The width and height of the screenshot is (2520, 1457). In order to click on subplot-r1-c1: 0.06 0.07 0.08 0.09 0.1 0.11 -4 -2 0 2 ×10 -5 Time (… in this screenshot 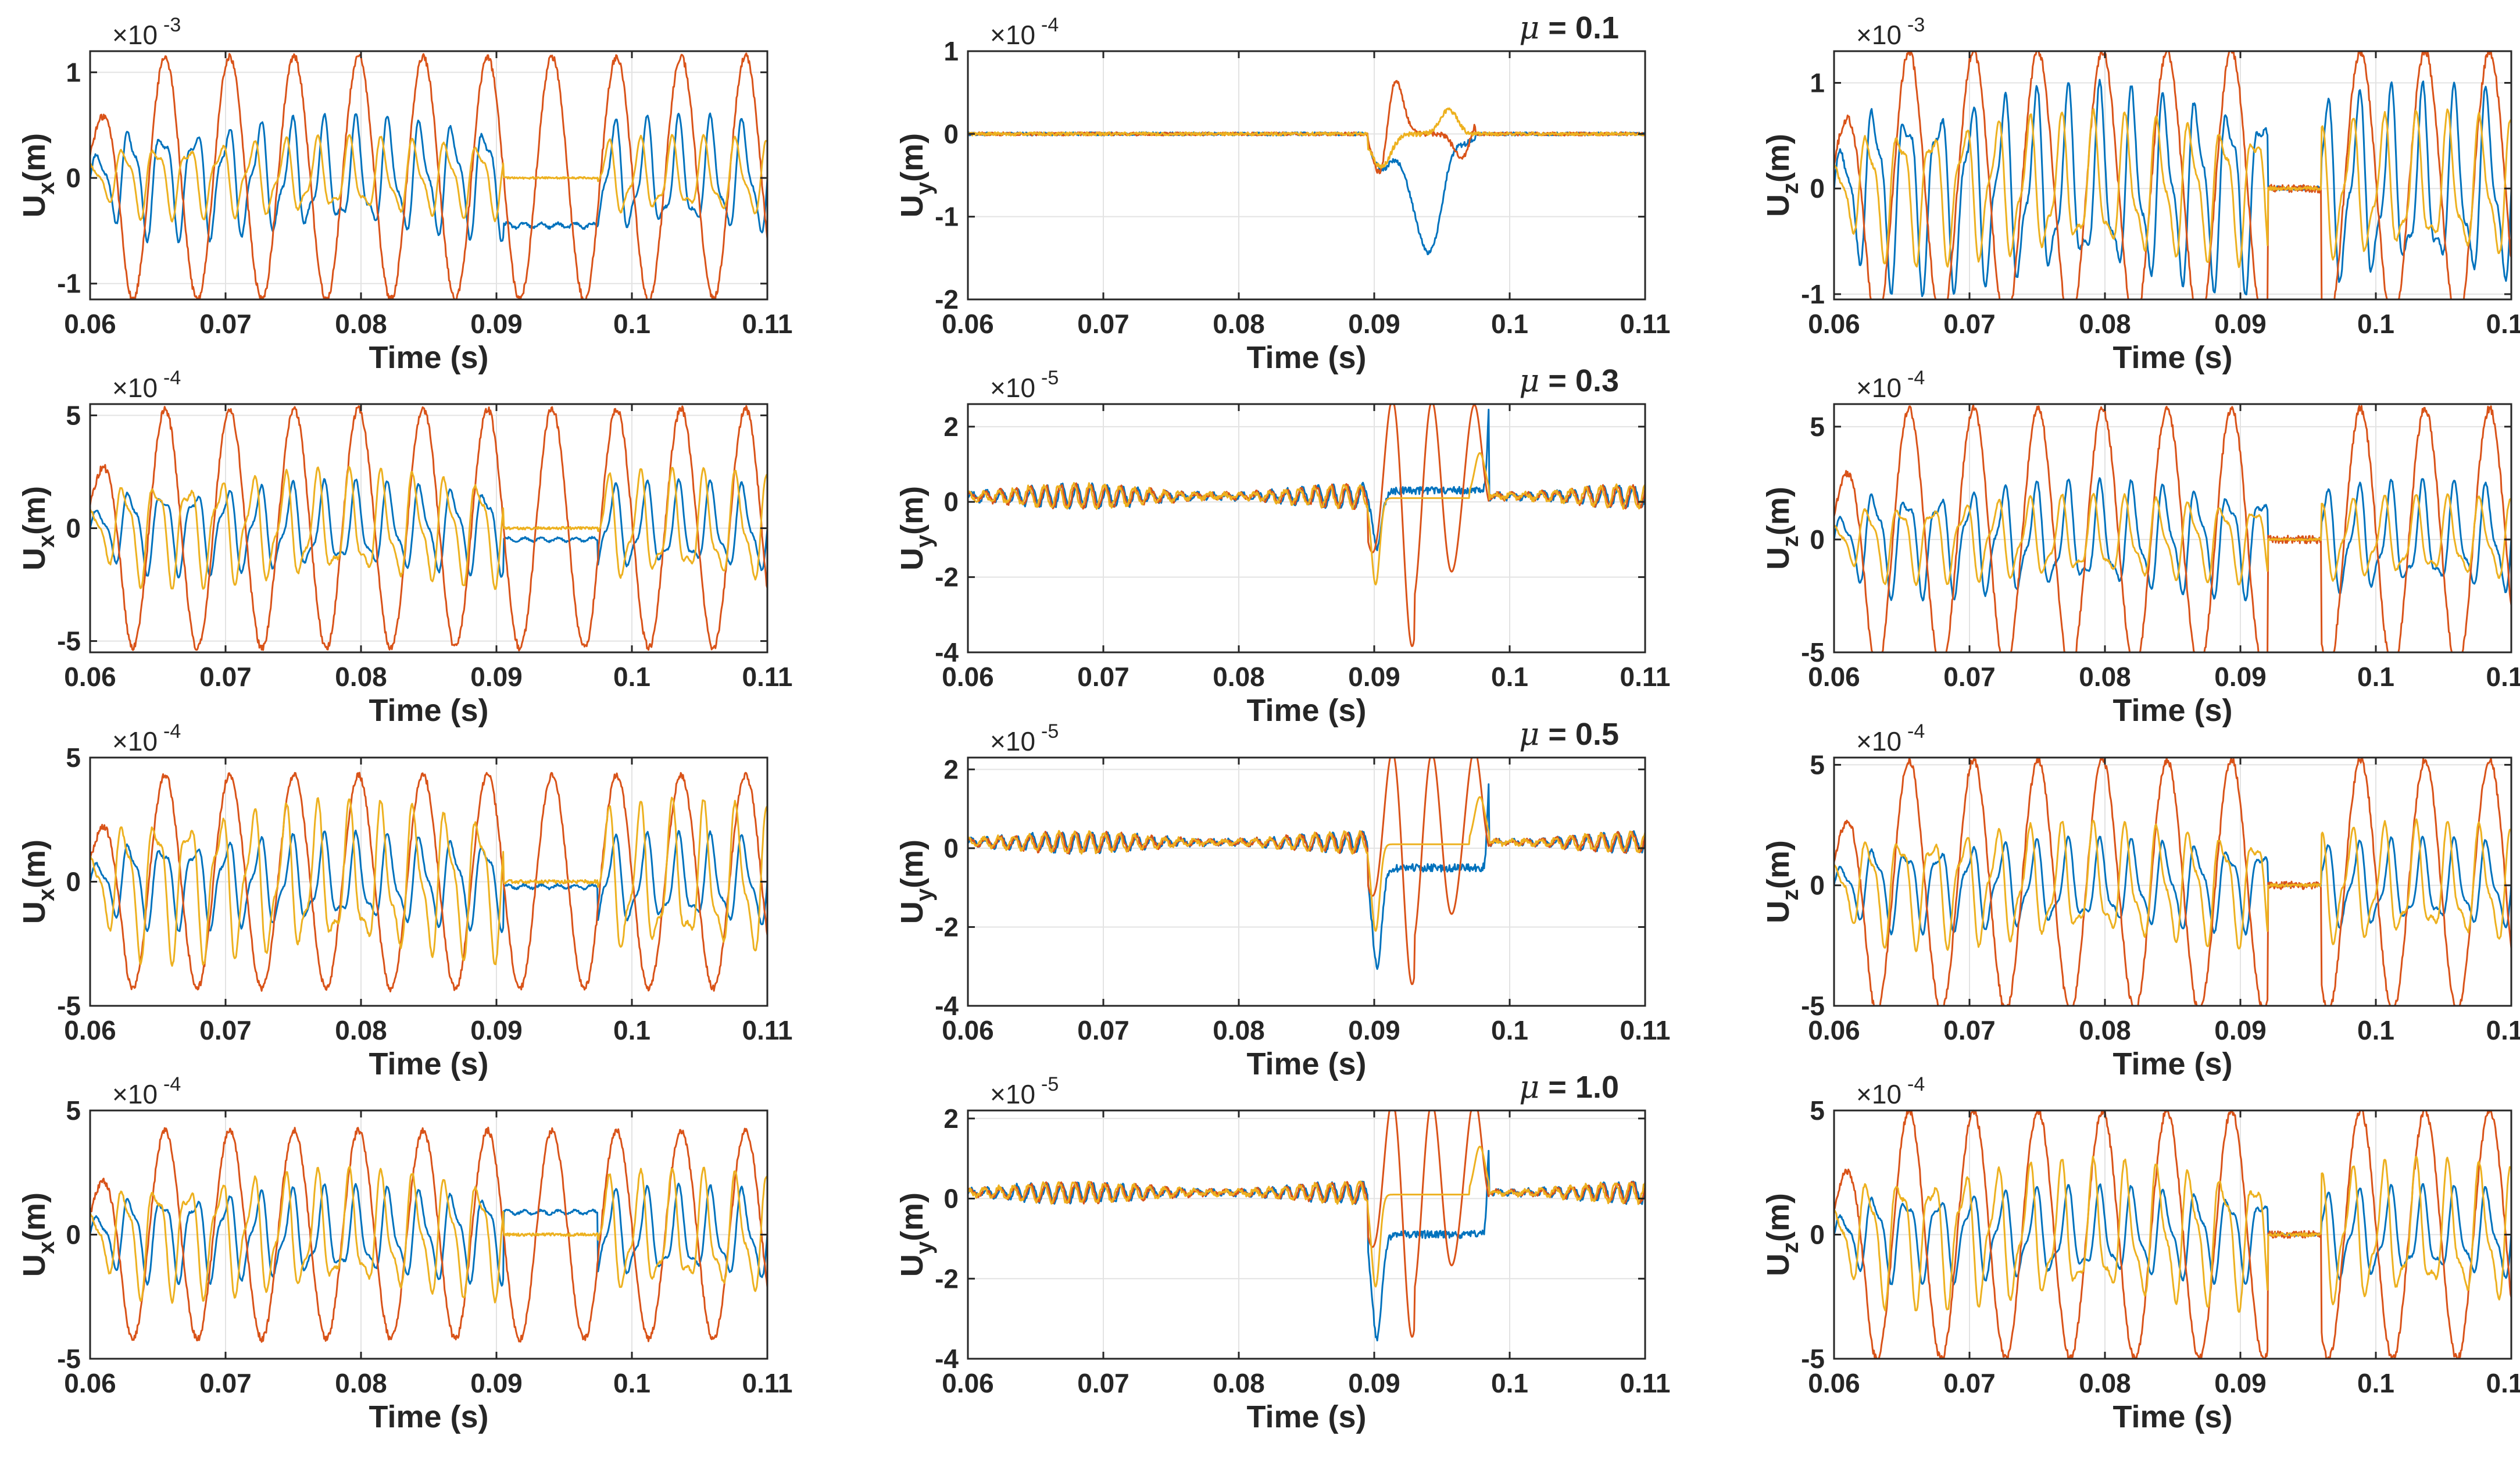, I will do `click(1283, 545)`.